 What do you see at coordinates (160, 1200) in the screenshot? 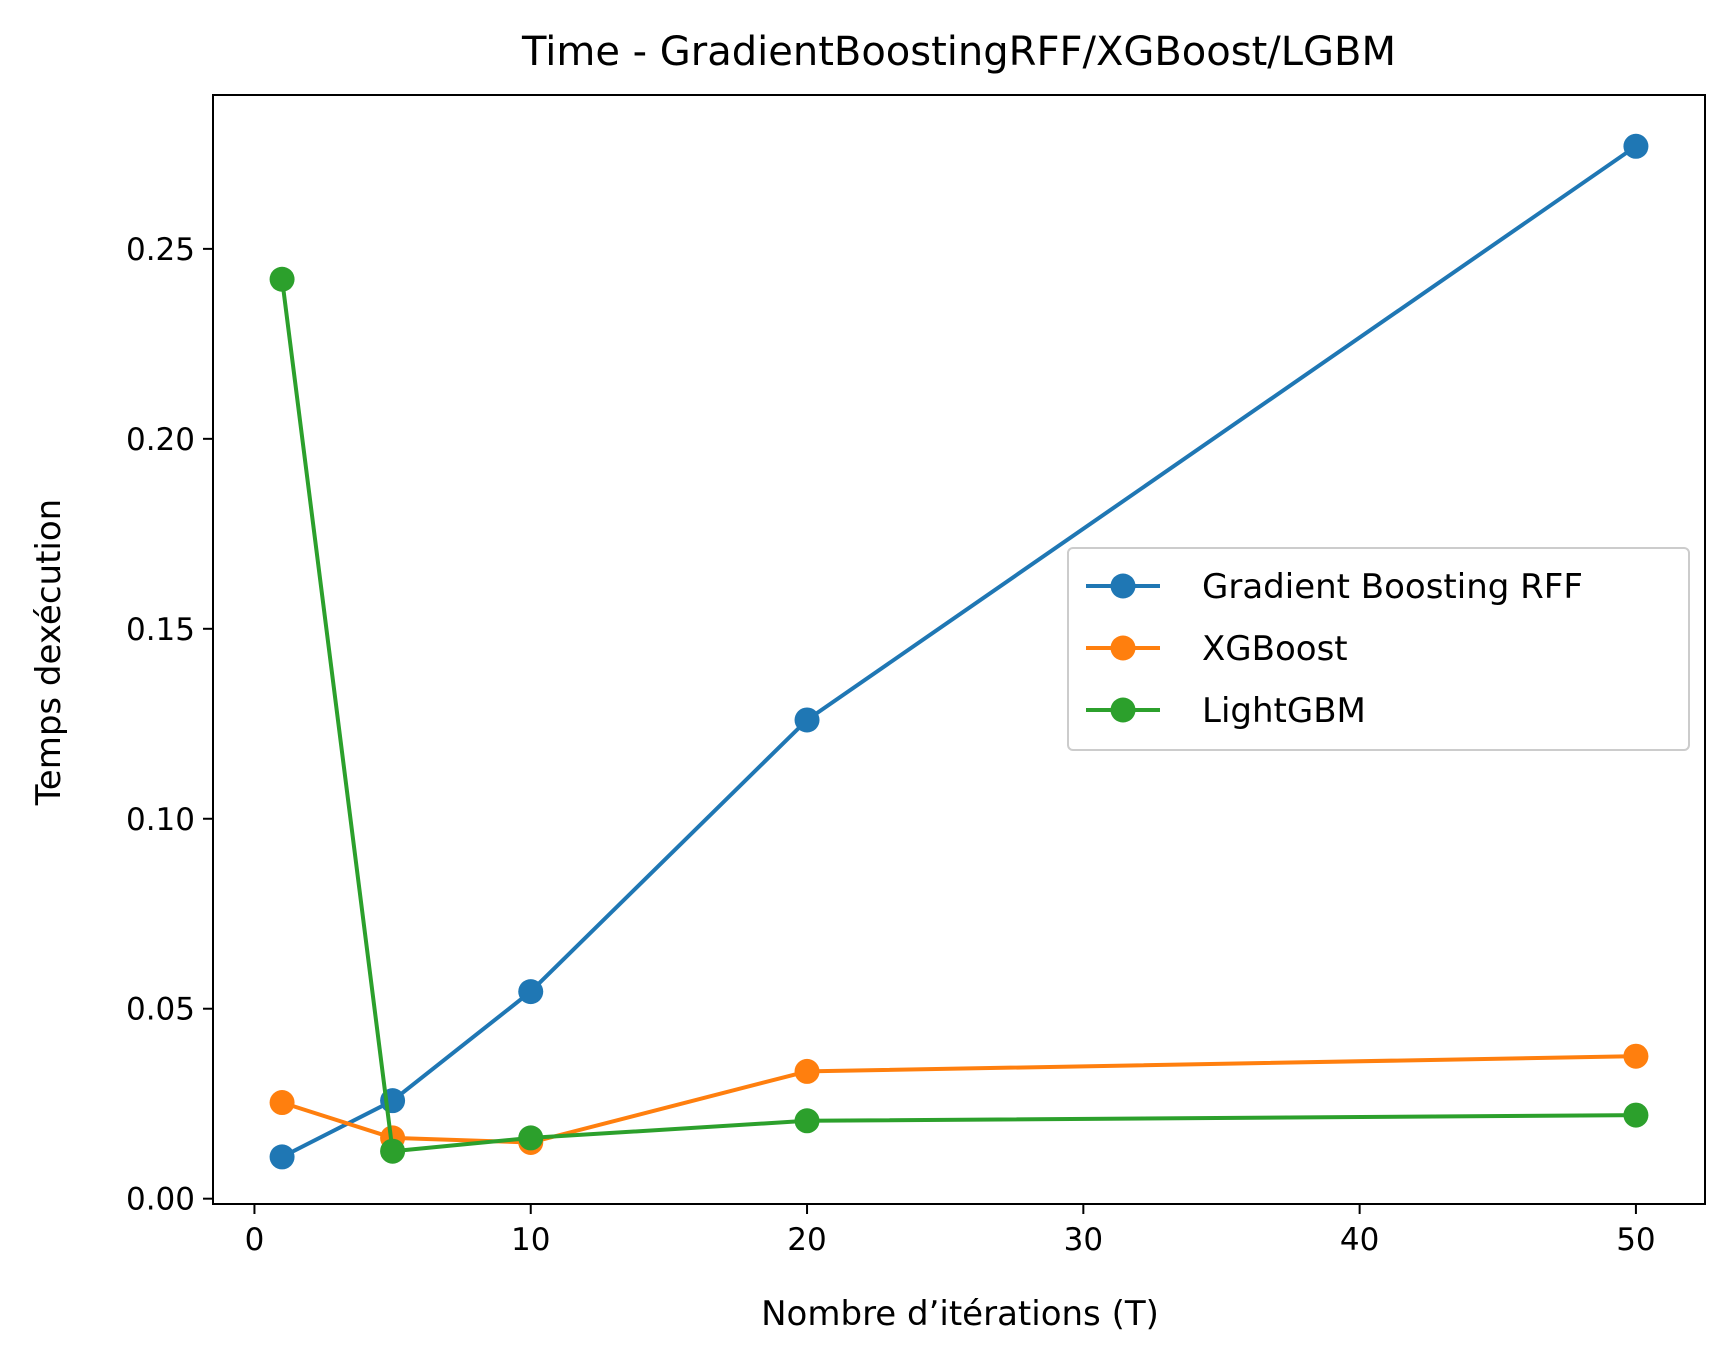
I see `y-tick-label: 0.00` at bounding box center [160, 1200].